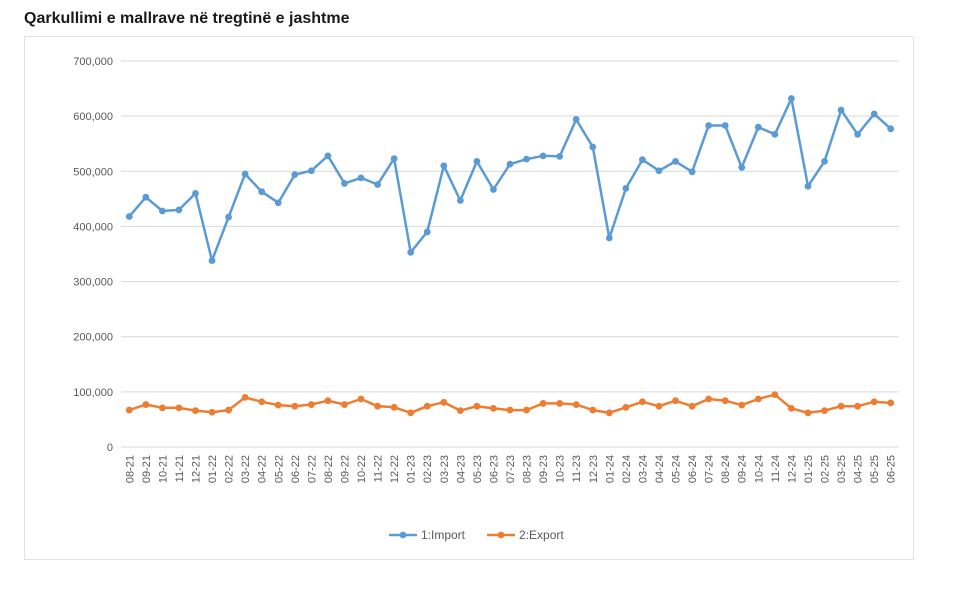 The width and height of the screenshot is (980, 593). Describe the element at coordinates (362, 469) in the screenshot. I see `x-tick-label: 10-22` at that location.